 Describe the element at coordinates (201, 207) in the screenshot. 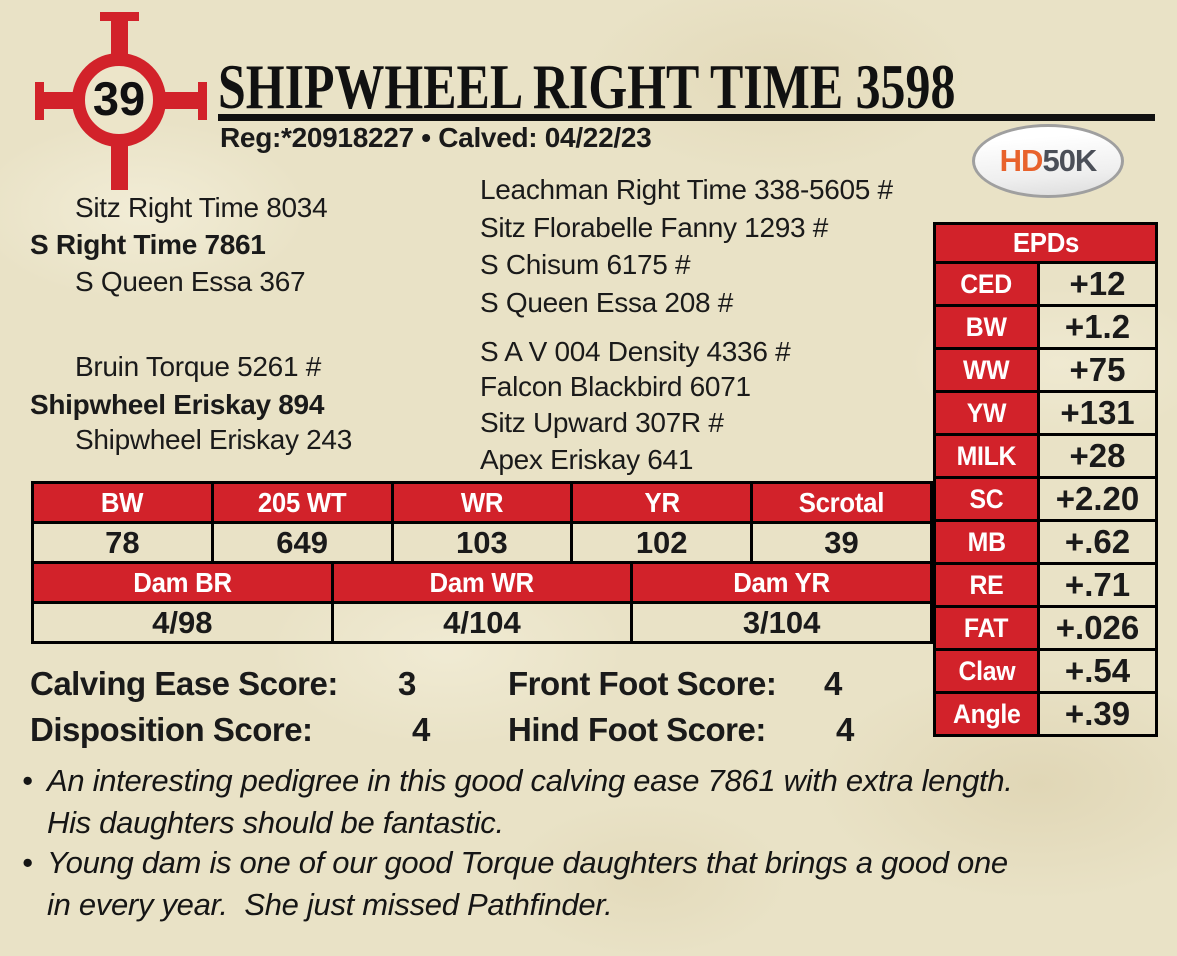

I see `sire-grandsire: Sitz Right Time 8034` at that location.